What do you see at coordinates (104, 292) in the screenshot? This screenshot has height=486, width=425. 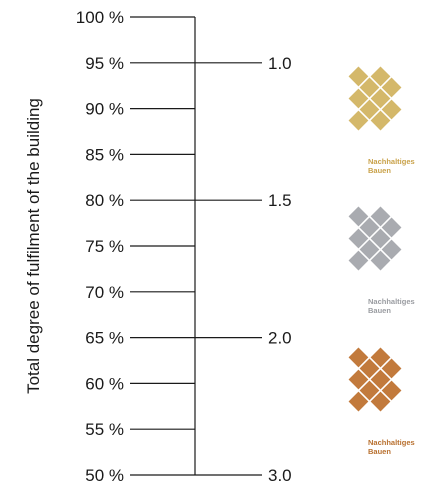 I see `percent-tick-label: 70 %` at bounding box center [104, 292].